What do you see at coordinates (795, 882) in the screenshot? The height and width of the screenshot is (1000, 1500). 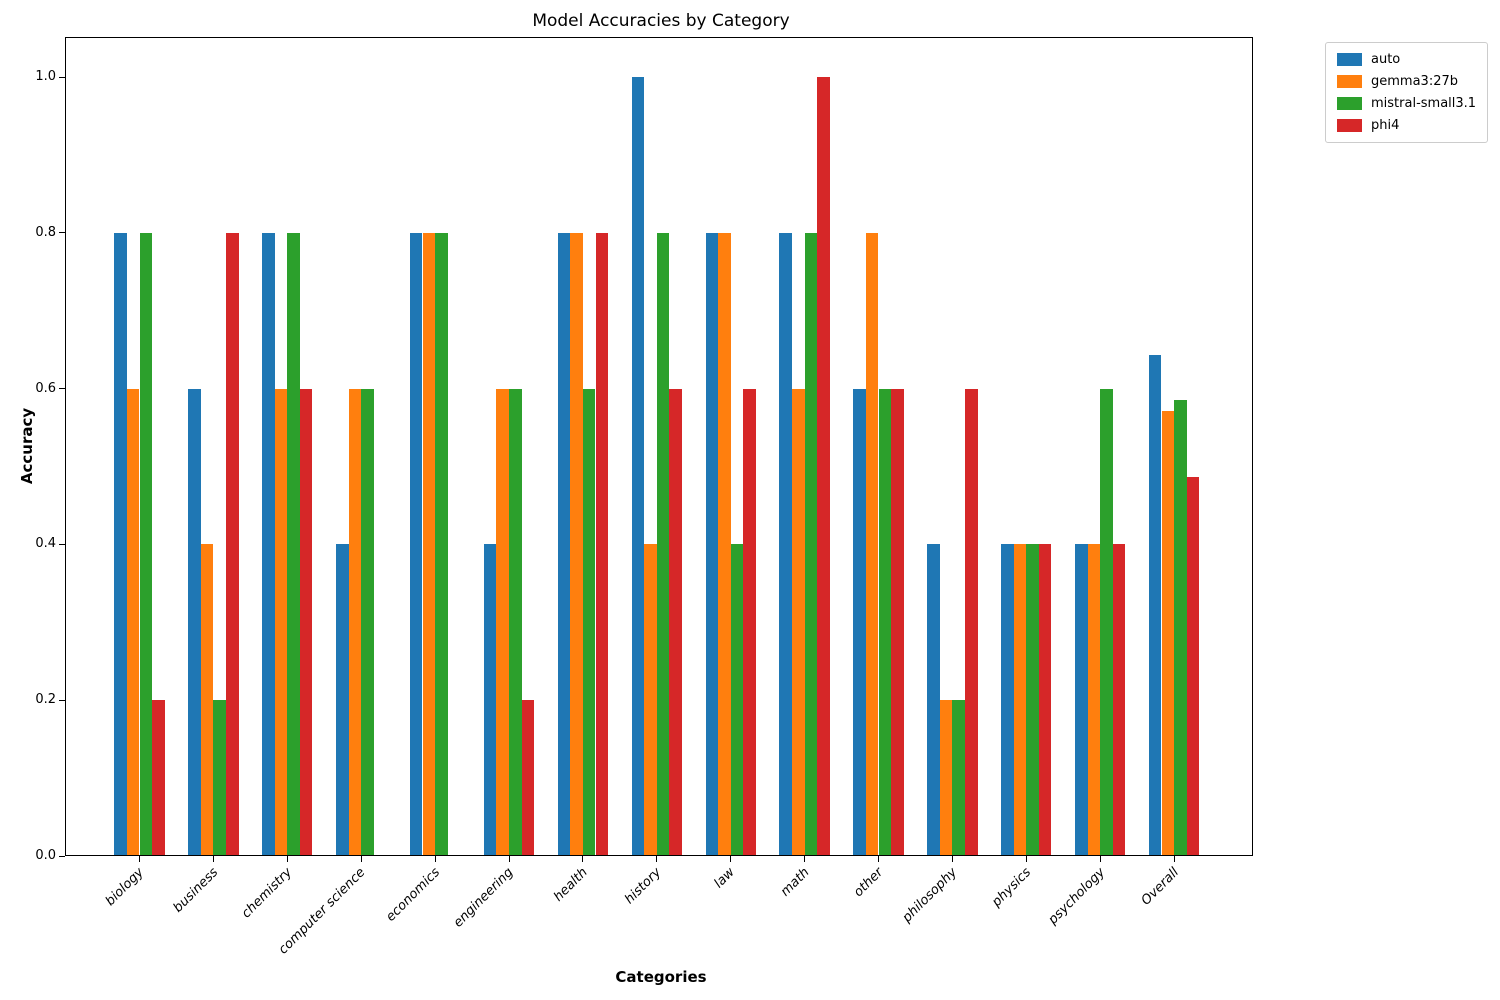 I see `x-axis-tick-label-math: math` at bounding box center [795, 882].